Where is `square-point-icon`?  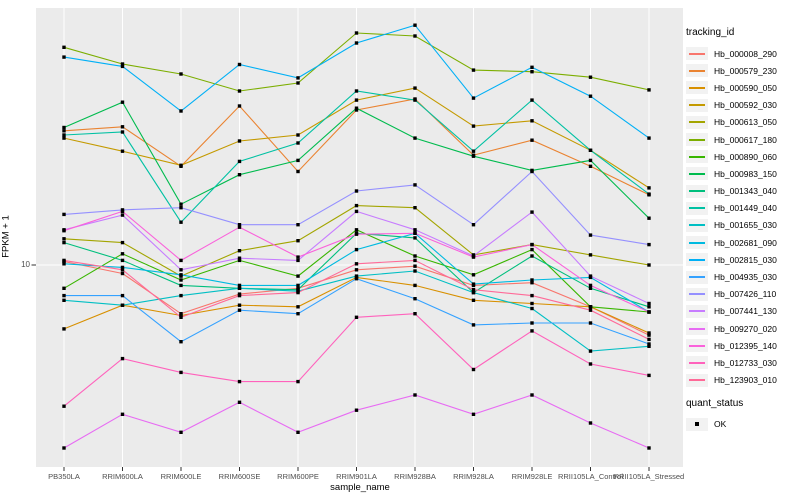 square-point-icon is located at coordinates (697, 424).